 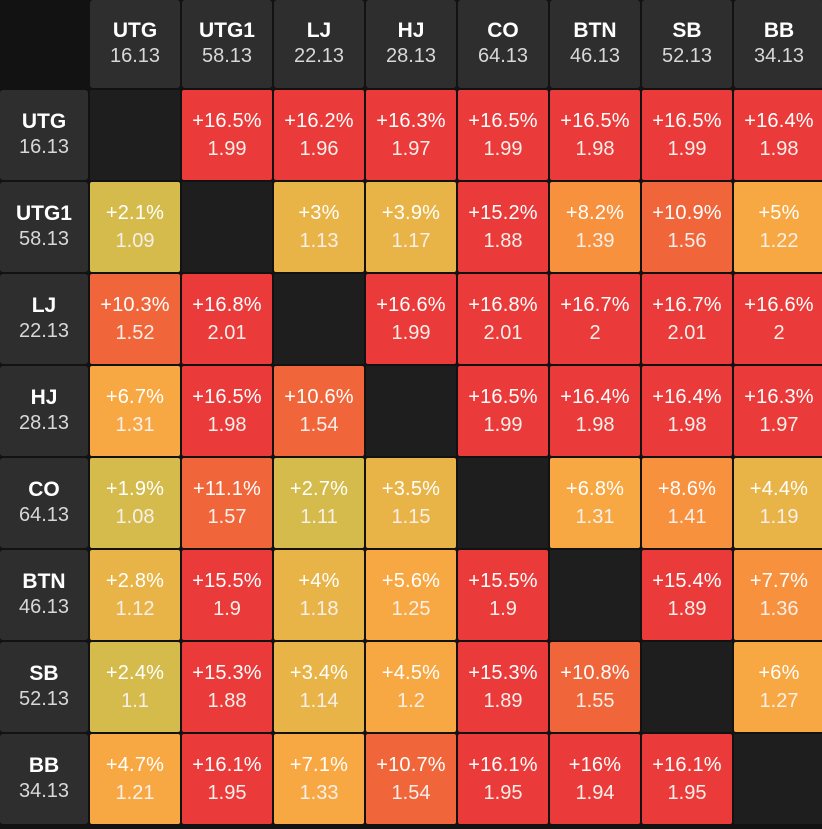 What do you see at coordinates (595, 319) in the screenshot?
I see `matrix-cell-lj-vs-btn: +16.7% 2` at bounding box center [595, 319].